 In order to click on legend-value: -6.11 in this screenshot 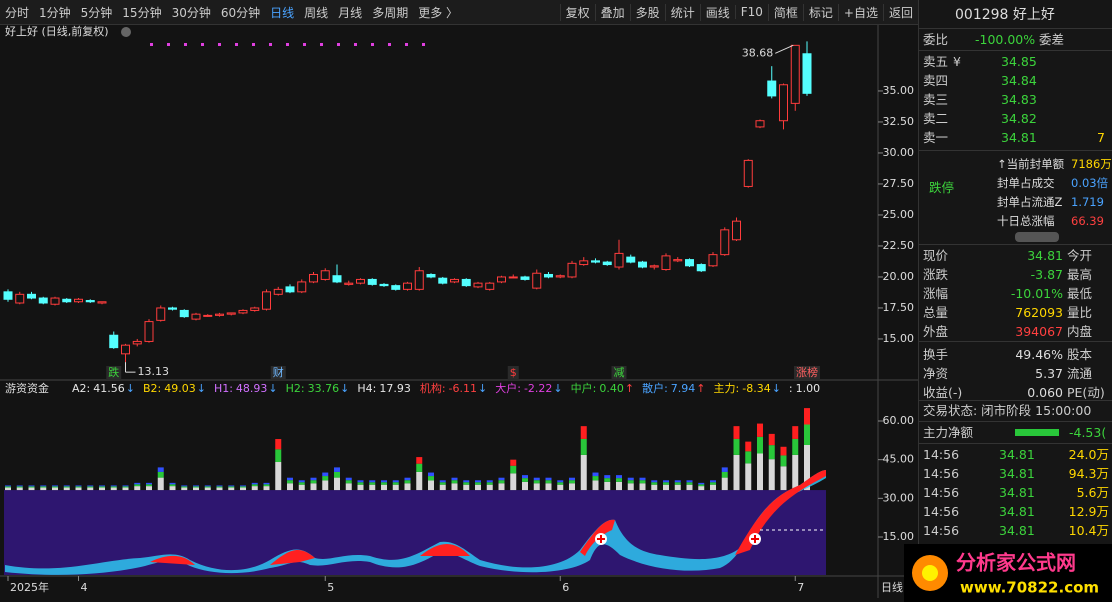, I will do `click(463, 388)`.